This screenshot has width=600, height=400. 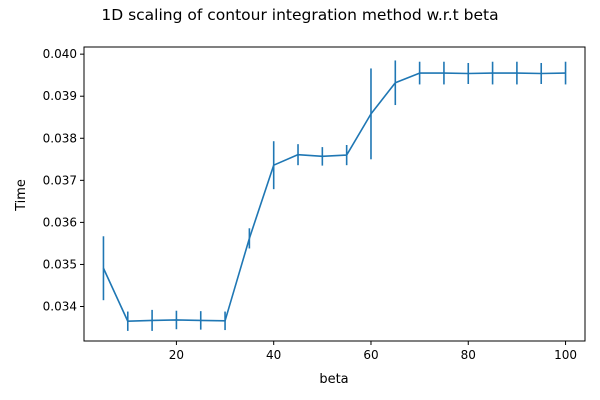 What do you see at coordinates (468, 355) in the screenshot?
I see `x-tick-label: 80` at bounding box center [468, 355].